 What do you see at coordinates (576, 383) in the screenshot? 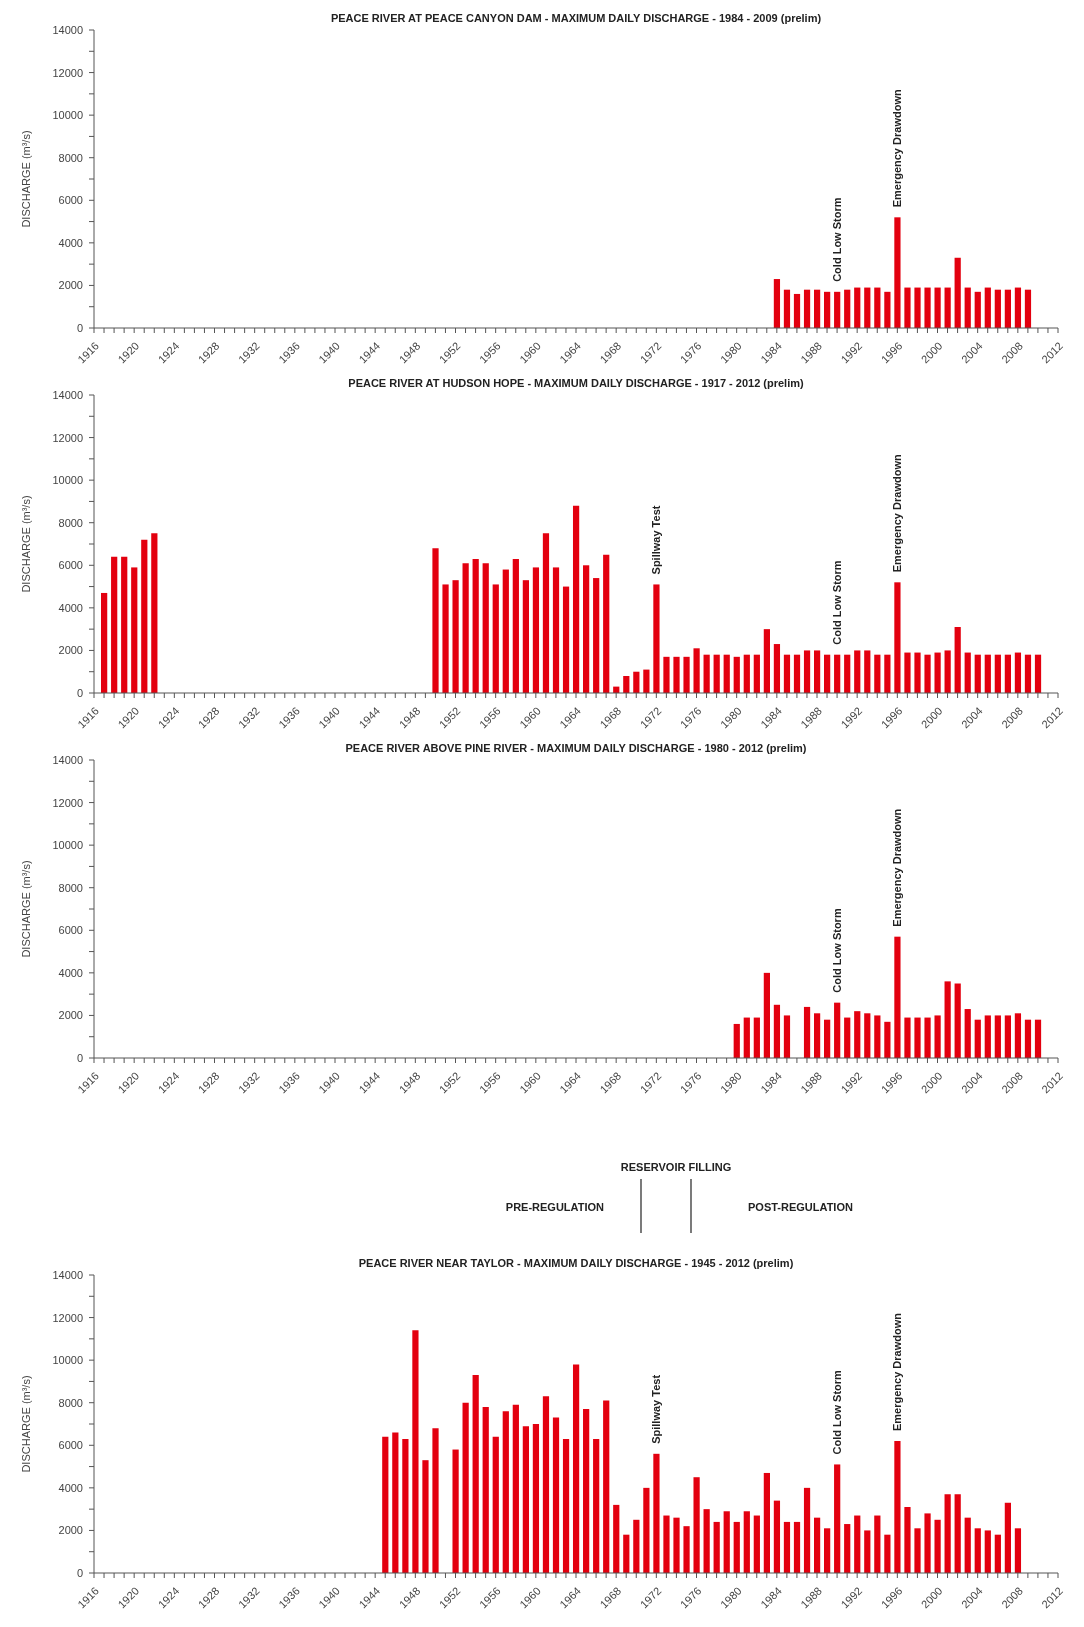
I see `chart-title: PEACE RIVER AT HUDSON HOPE - MAXIMUM DAILY DISCHARGE - 1917 - 2012 (prelim)` at bounding box center [576, 383].